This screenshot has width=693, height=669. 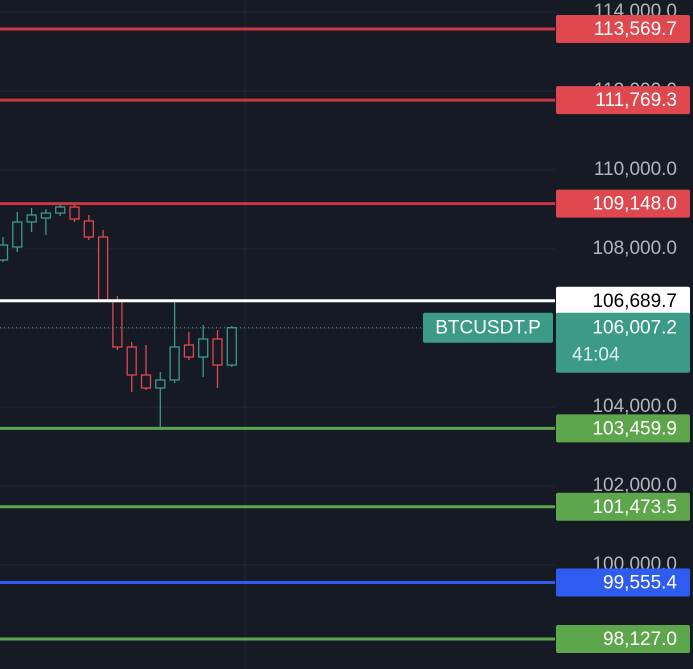 I want to click on level-label: 111,769.3, so click(x=636, y=100).